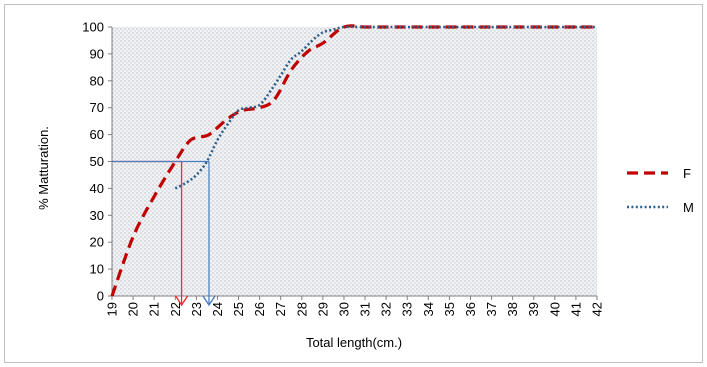 The image size is (707, 367). Describe the element at coordinates (687, 173) in the screenshot. I see `legend-label-F: F` at that location.